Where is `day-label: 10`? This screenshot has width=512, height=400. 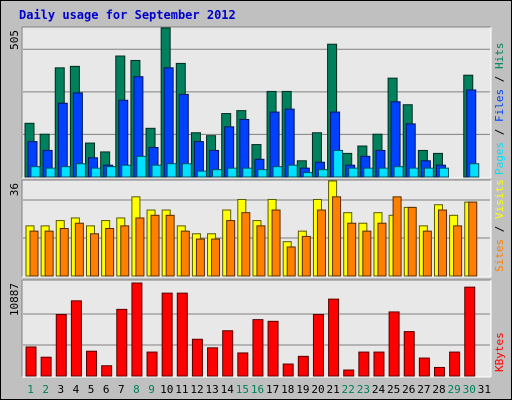 day-label: 10 is located at coordinates (166, 389).